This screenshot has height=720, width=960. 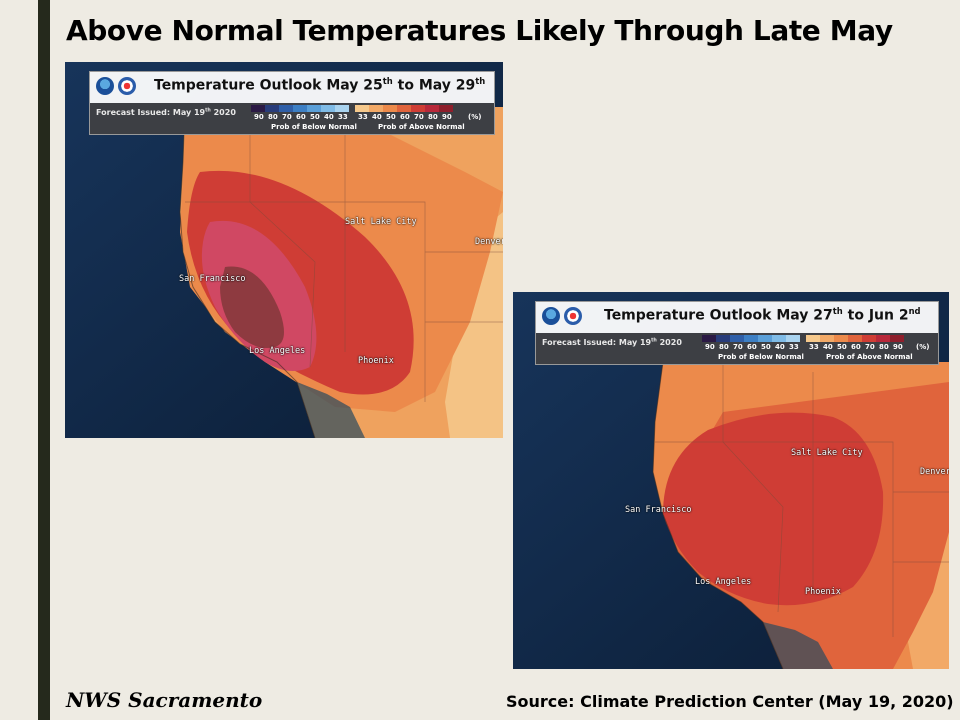 I want to click on issued-year: 2020, so click(x=669, y=342).